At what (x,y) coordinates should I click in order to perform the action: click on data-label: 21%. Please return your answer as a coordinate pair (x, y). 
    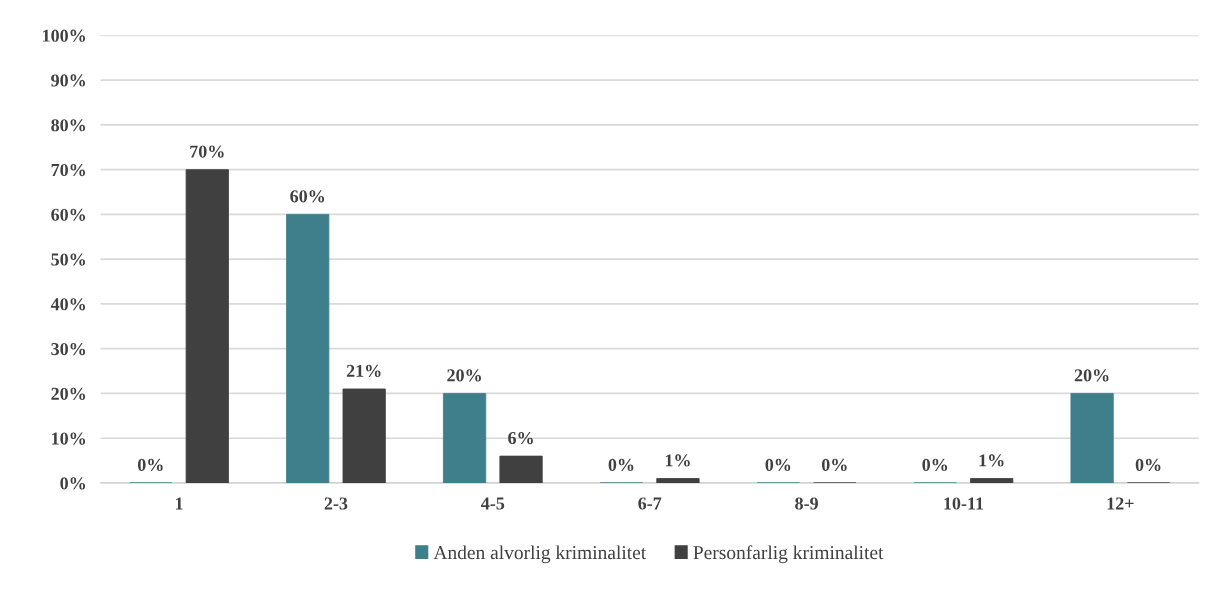
    Looking at the image, I should click on (363, 371).